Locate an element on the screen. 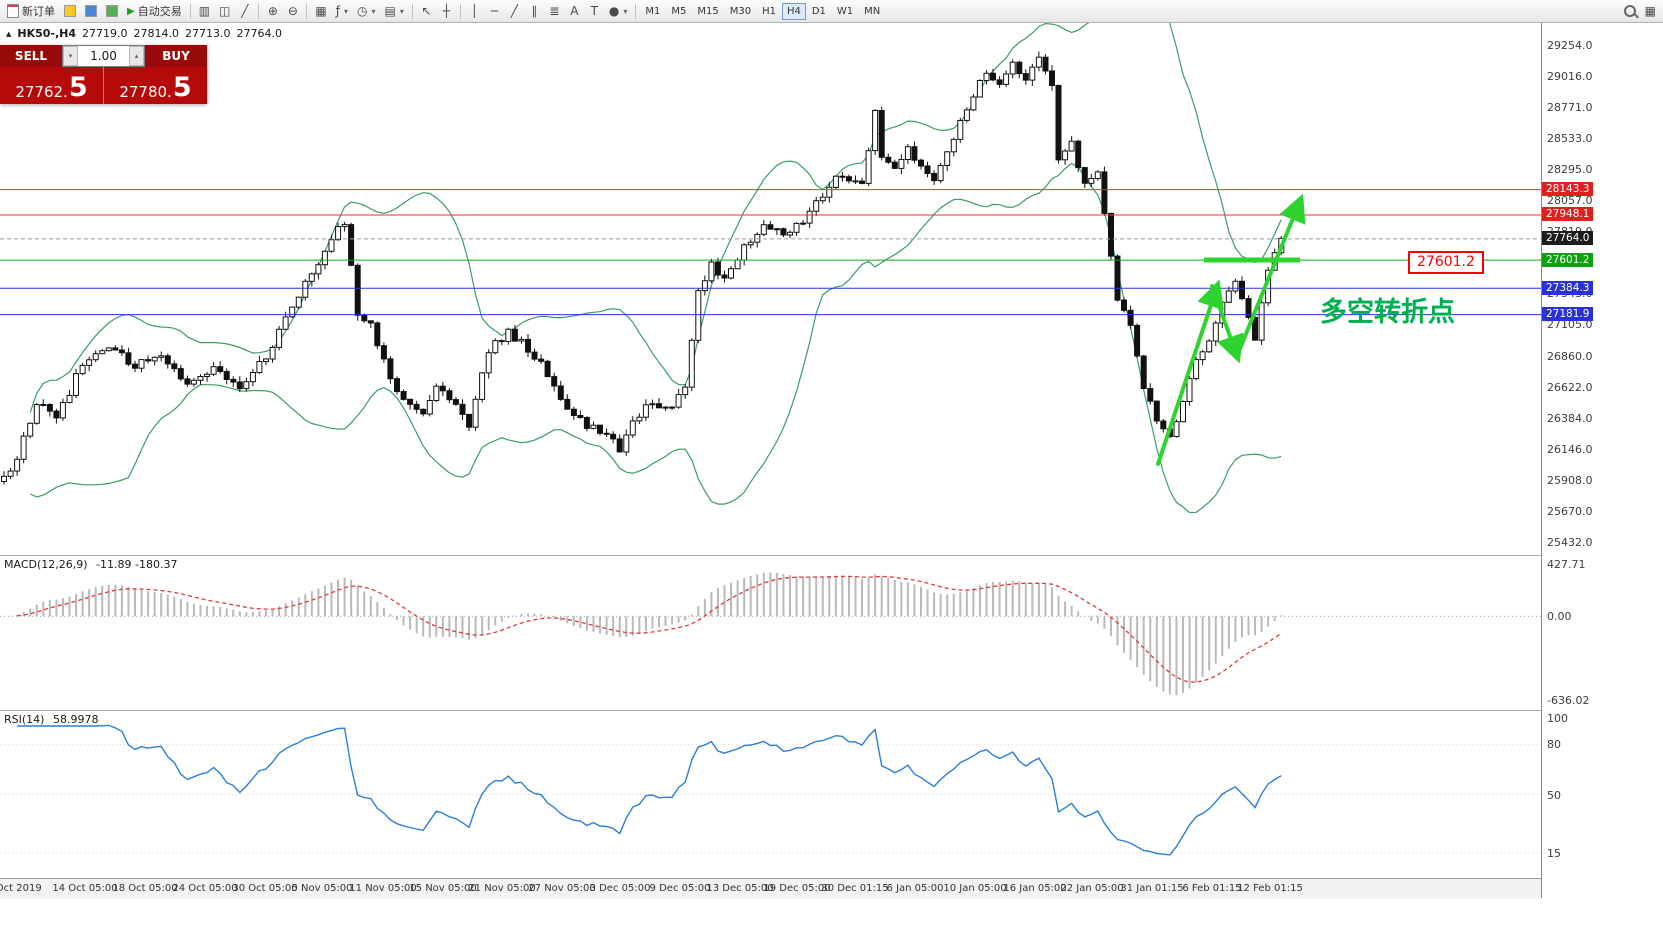  macd-values: -11.89 -180.37 is located at coordinates (137, 564).